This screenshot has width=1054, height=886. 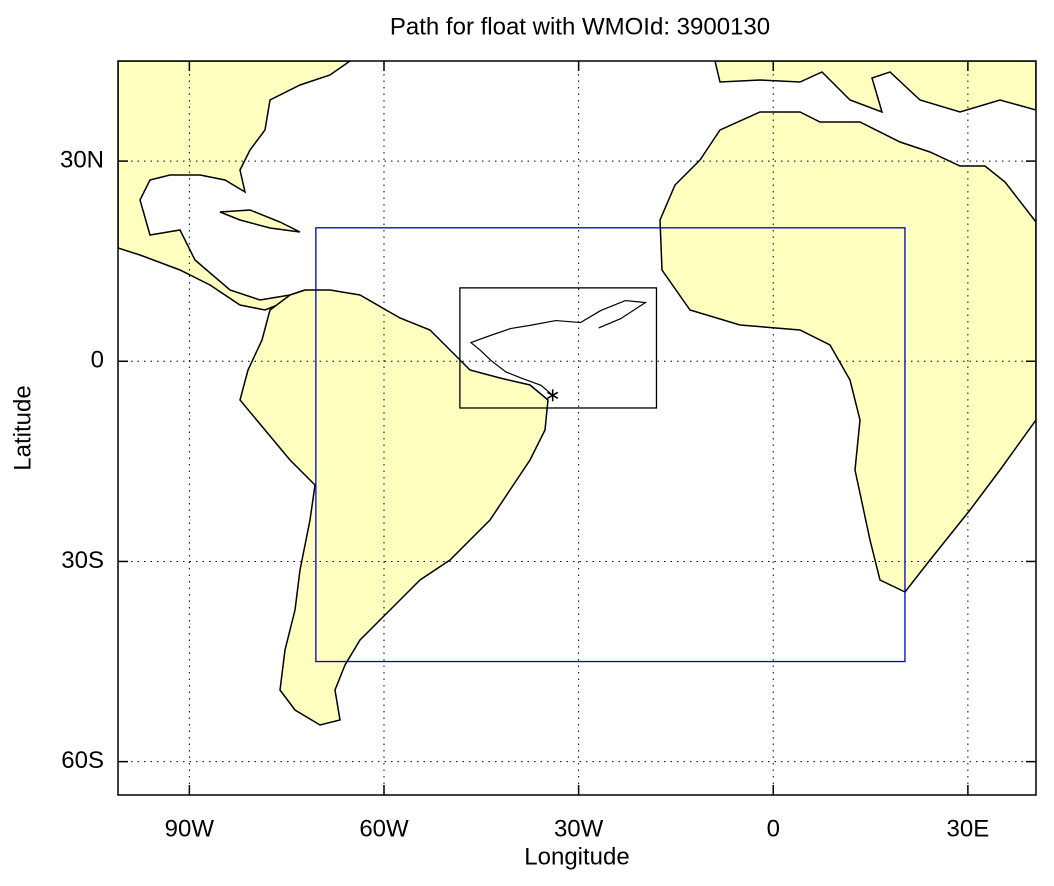 I want to click on y-tick-label: 60S, so click(x=82, y=760).